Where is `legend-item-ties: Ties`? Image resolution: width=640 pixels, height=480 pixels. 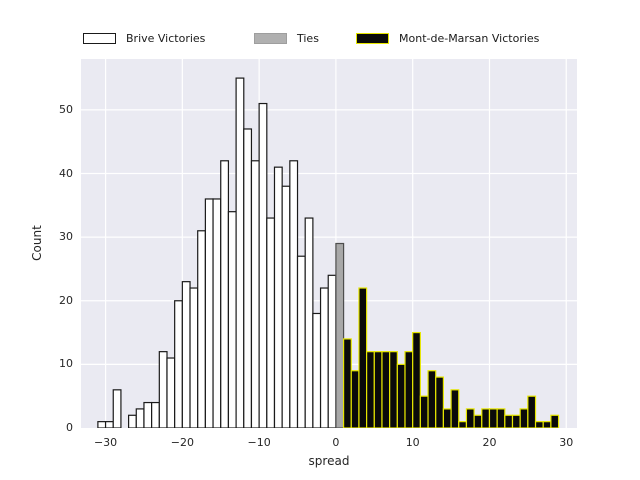
legend-item-ties: Ties is located at coordinates (286, 38).